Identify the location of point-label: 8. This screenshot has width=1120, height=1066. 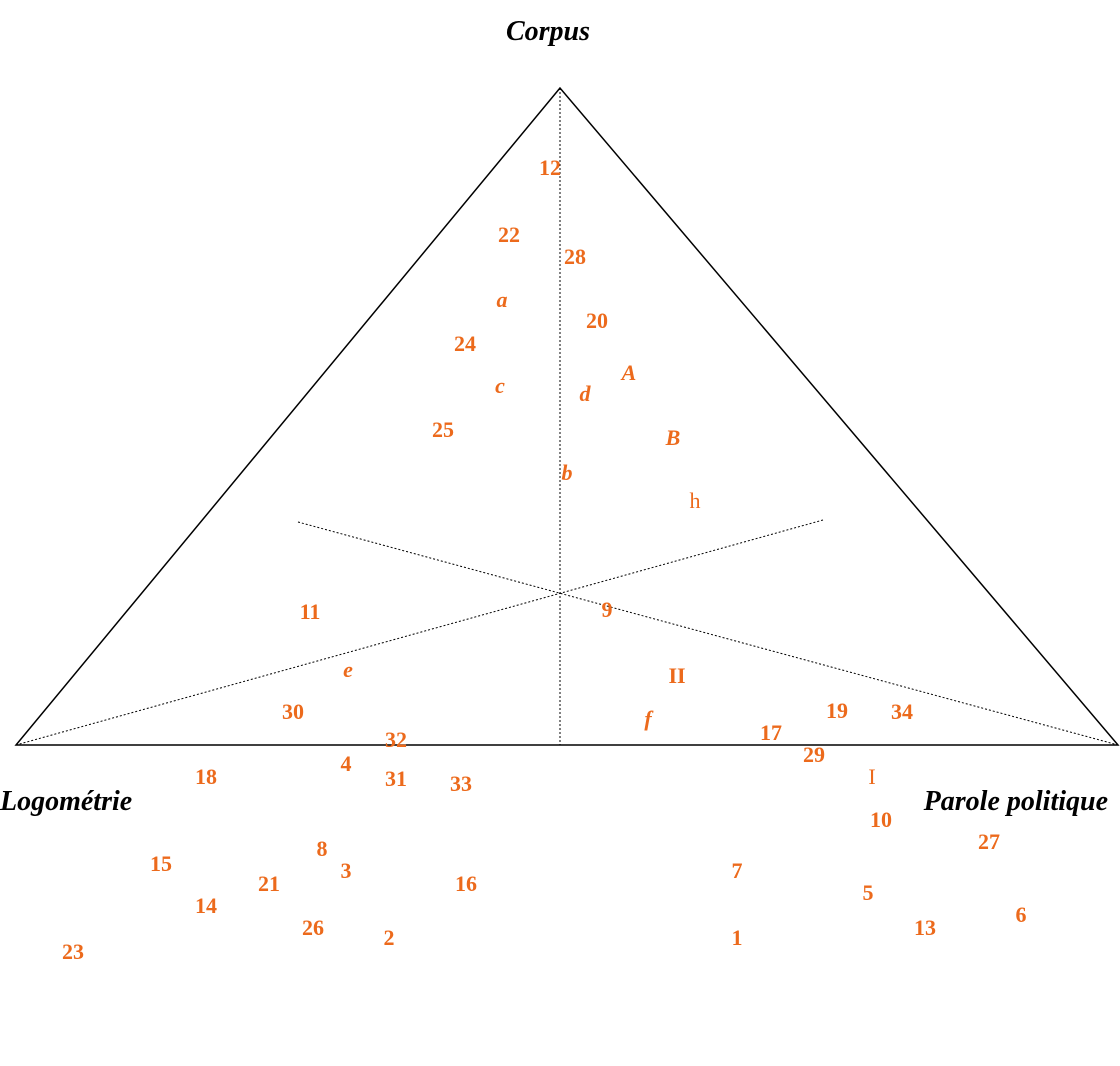
(322, 848).